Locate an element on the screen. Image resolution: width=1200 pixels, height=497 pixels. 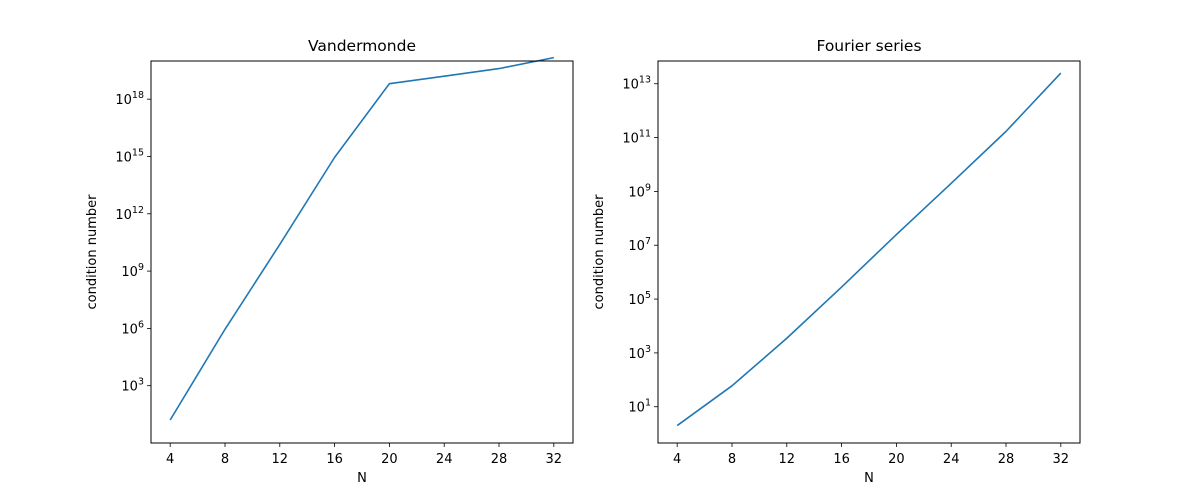
vandermonde-y-tick-label: 10¹² is located at coordinates (129, 214).